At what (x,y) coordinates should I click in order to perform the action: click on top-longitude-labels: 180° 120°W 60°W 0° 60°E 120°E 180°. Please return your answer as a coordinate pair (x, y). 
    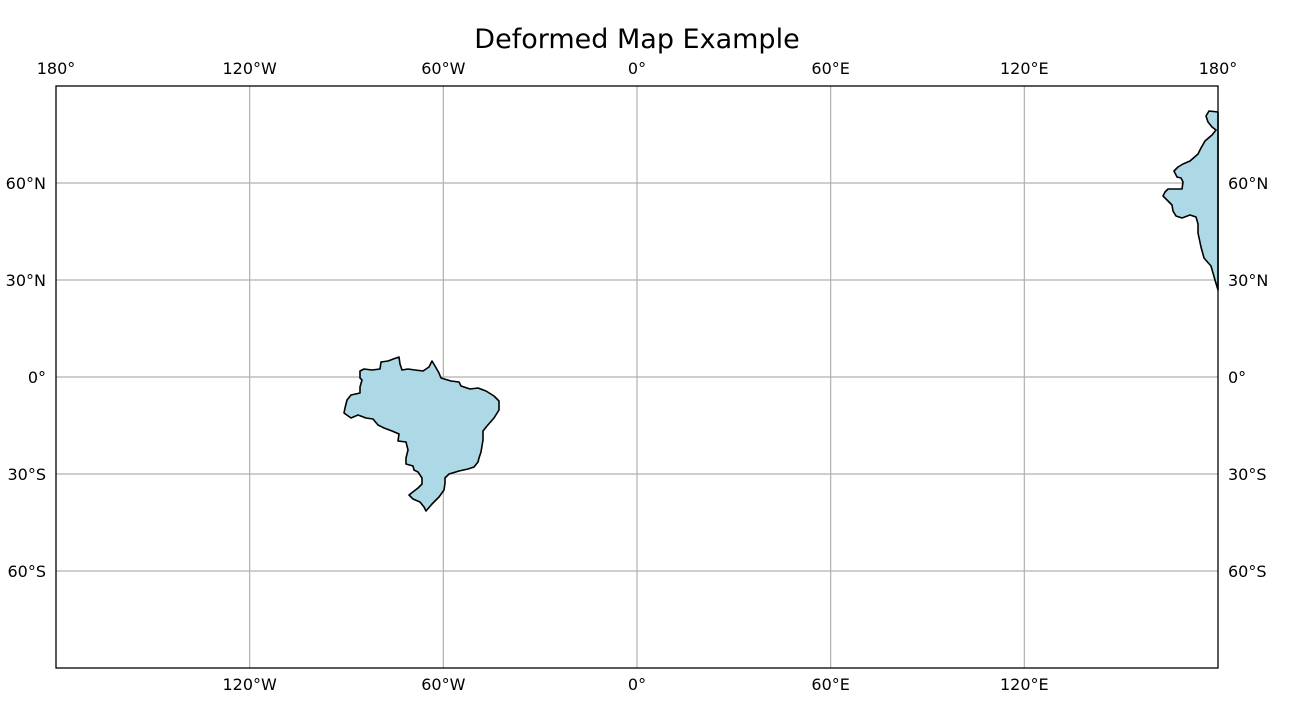
    Looking at the image, I should click on (637, 68).